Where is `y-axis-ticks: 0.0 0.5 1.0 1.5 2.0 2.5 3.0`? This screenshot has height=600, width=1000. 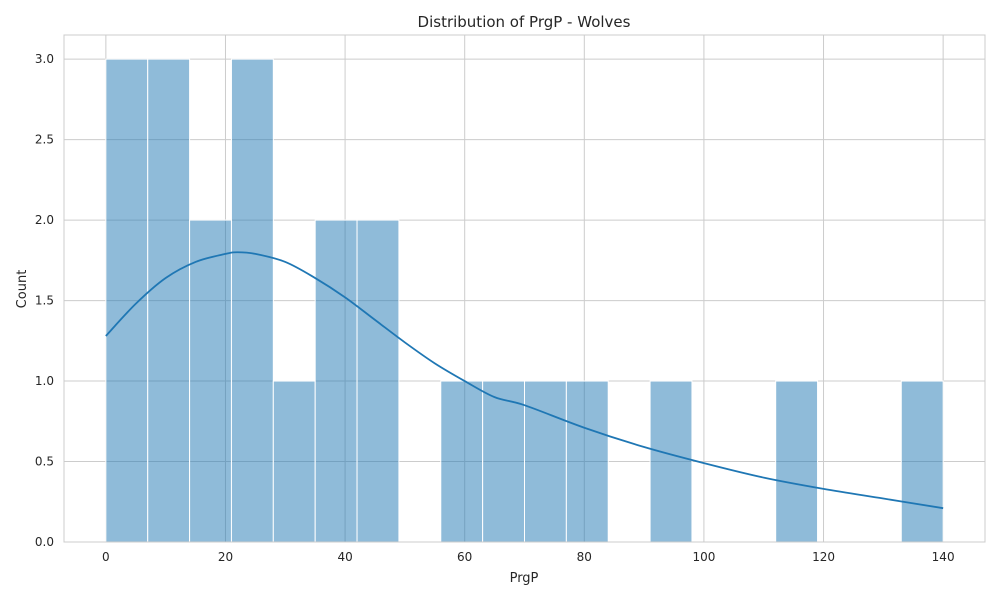
y-axis-ticks: 0.0 0.5 1.0 1.5 2.0 2.5 3.0 is located at coordinates (44, 300).